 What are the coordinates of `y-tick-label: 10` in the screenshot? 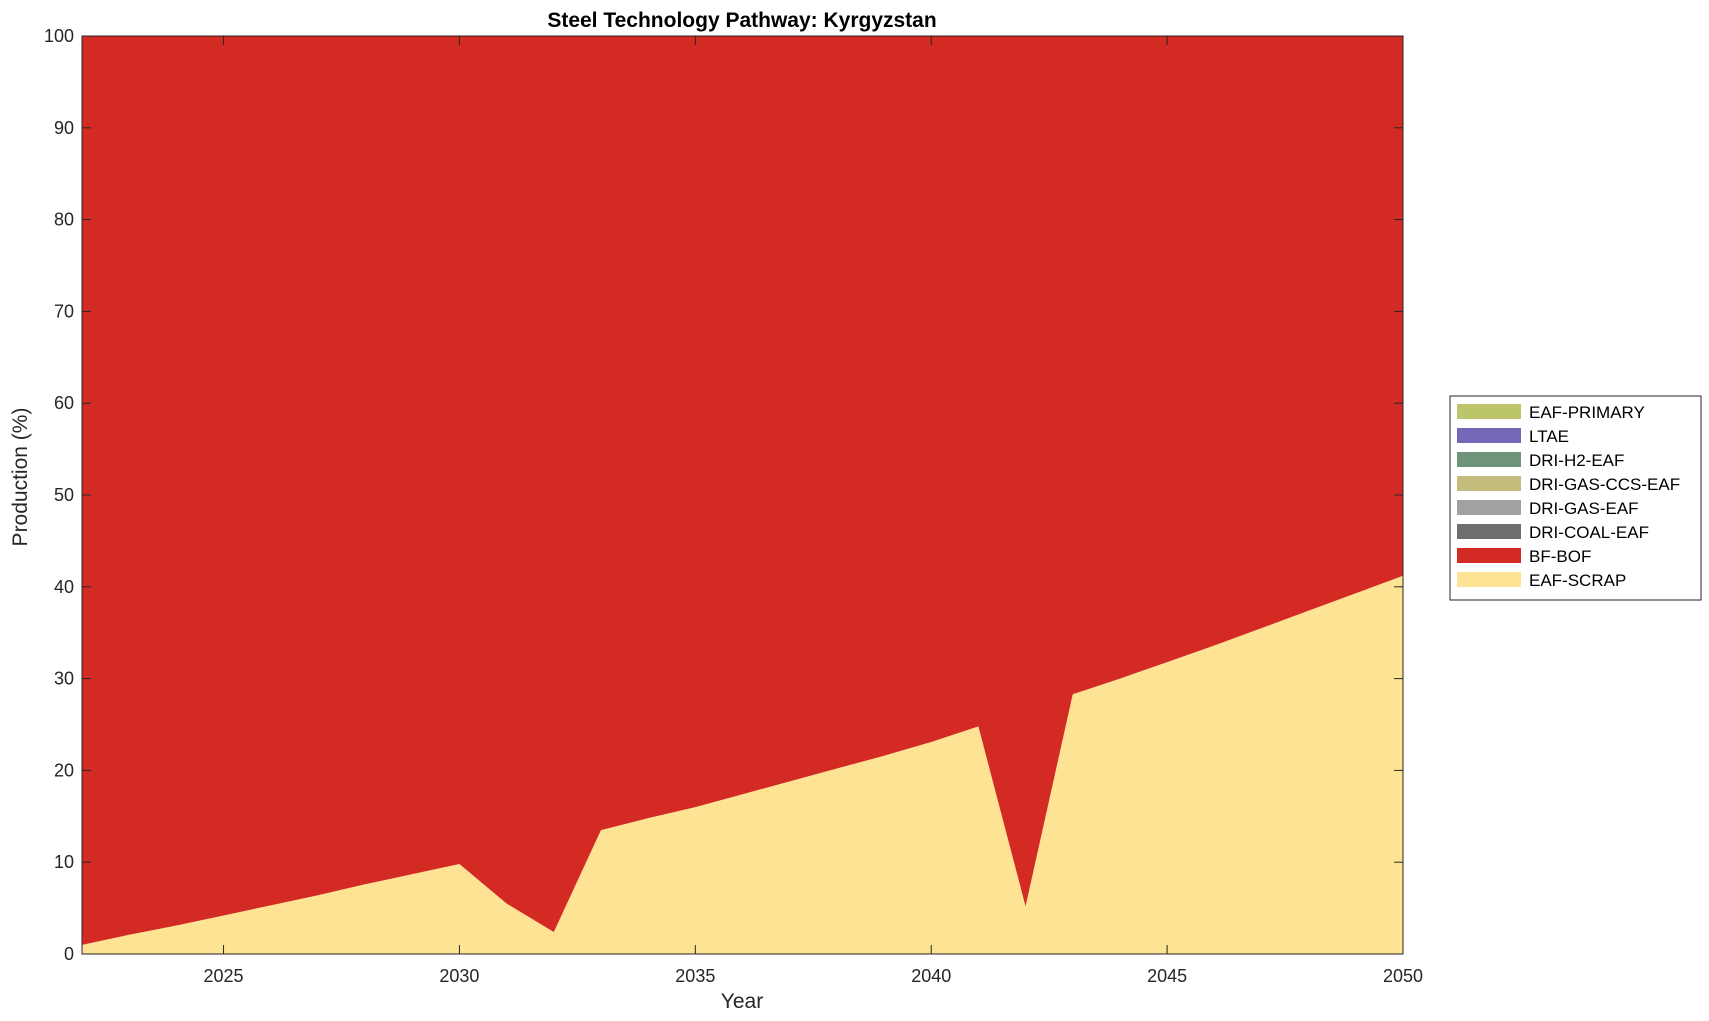 It's located at (64, 862).